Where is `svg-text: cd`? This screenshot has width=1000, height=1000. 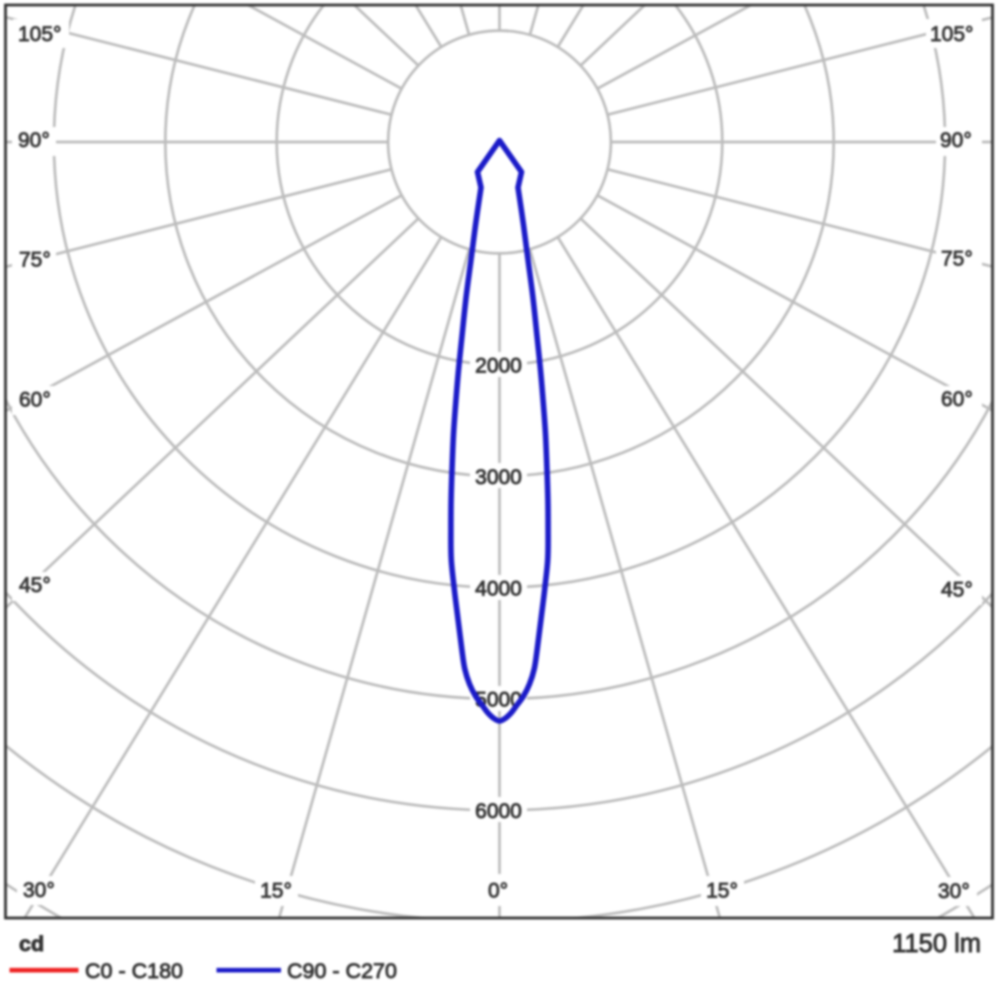 svg-text: cd is located at coordinates (31, 944).